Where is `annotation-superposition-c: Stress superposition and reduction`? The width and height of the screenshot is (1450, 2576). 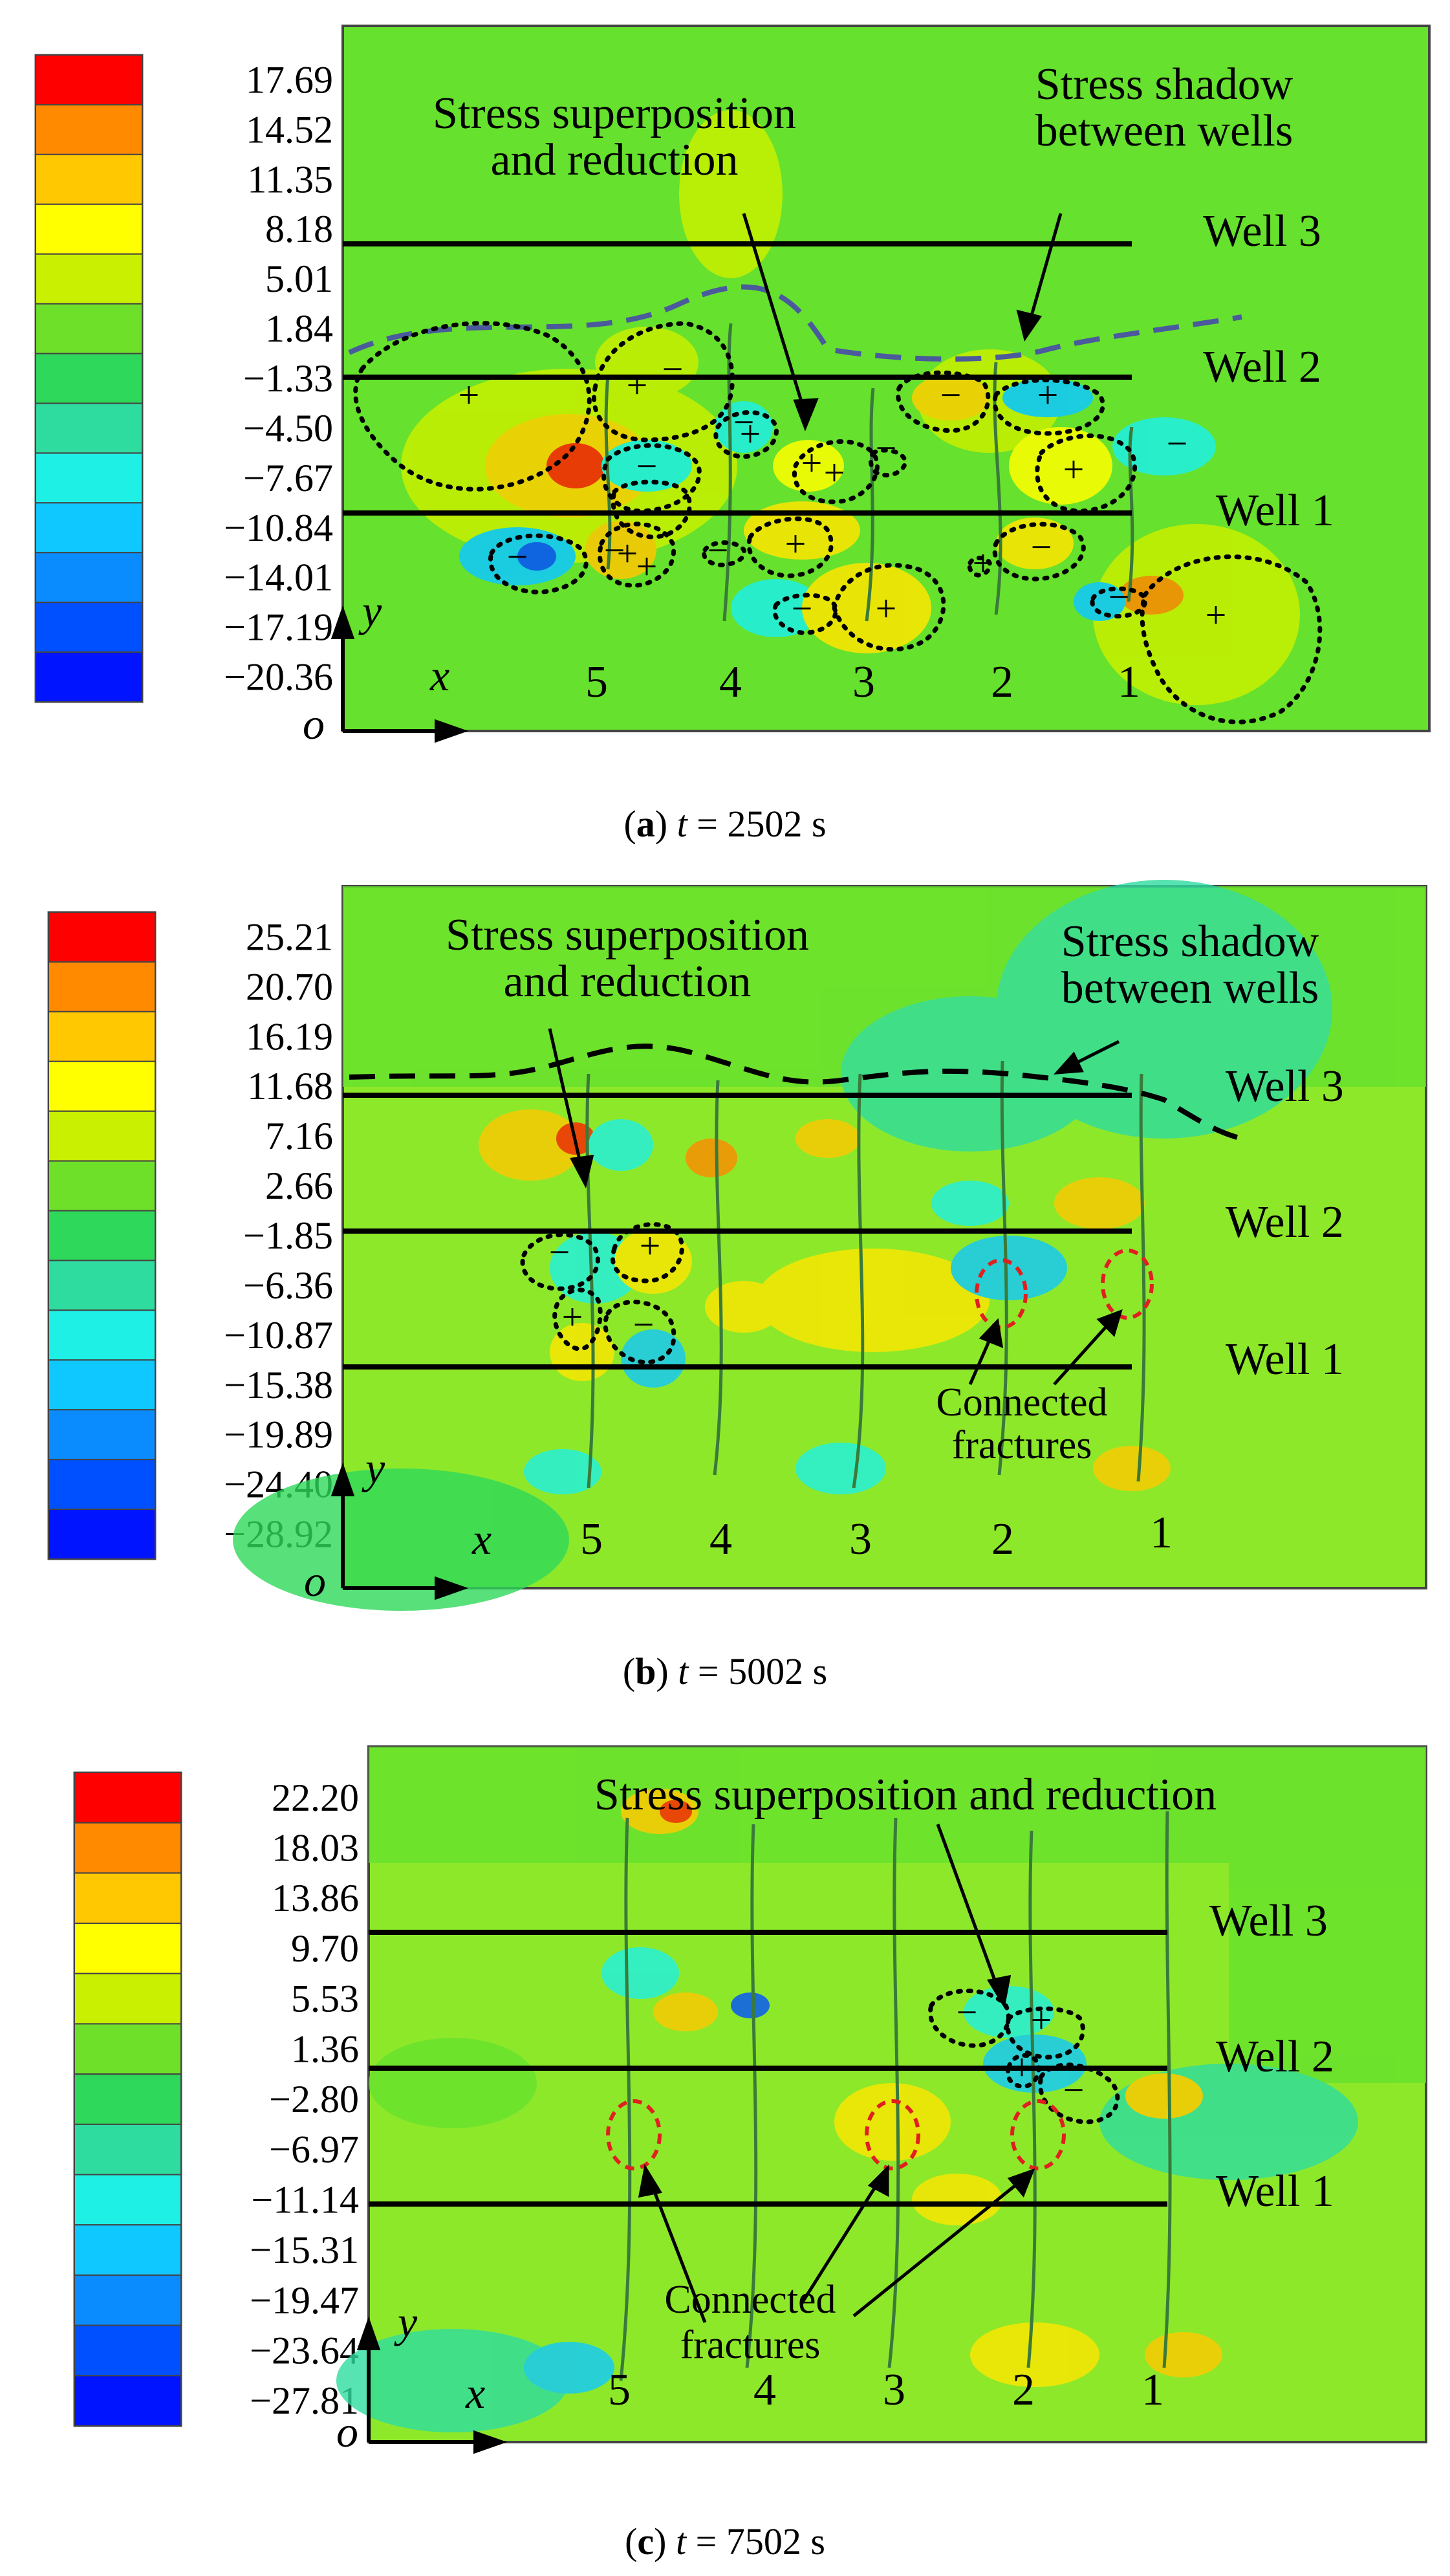
annotation-superposition-c: Stress superposition and reduction is located at coordinates (905, 1795).